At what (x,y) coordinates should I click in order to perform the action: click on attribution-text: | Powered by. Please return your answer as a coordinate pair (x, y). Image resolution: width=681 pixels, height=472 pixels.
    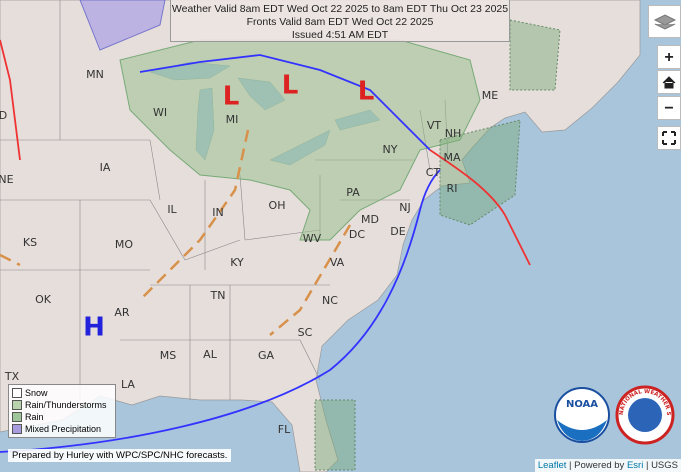
    Looking at the image, I should click on (597, 465).